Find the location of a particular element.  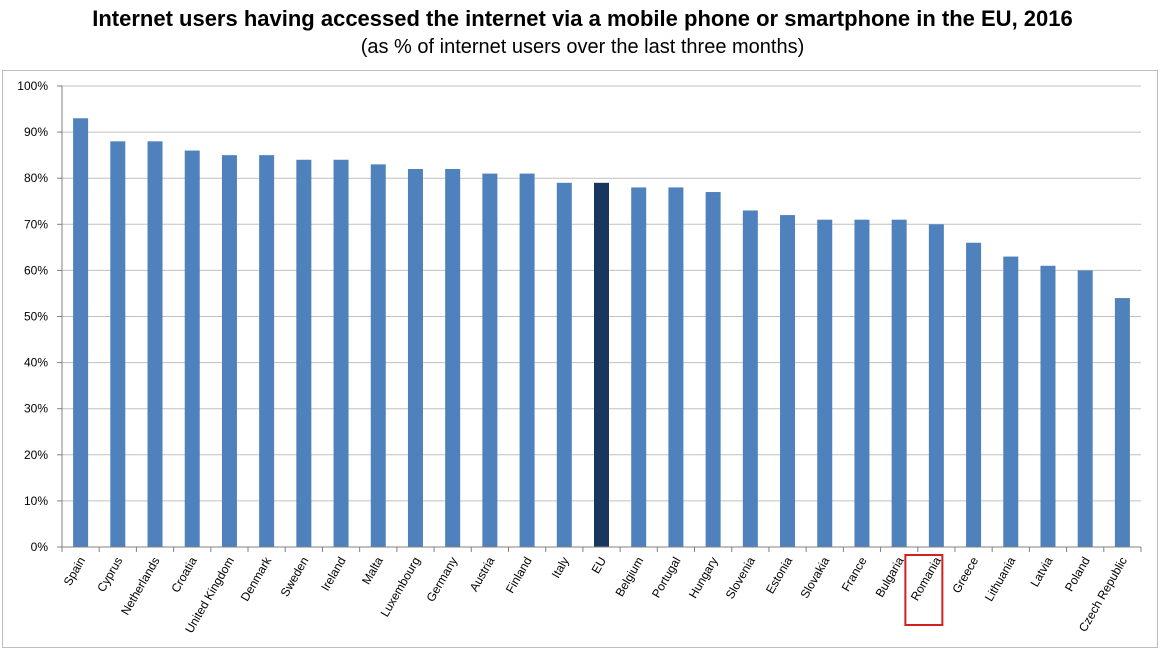

bar-malta is located at coordinates (378, 355).